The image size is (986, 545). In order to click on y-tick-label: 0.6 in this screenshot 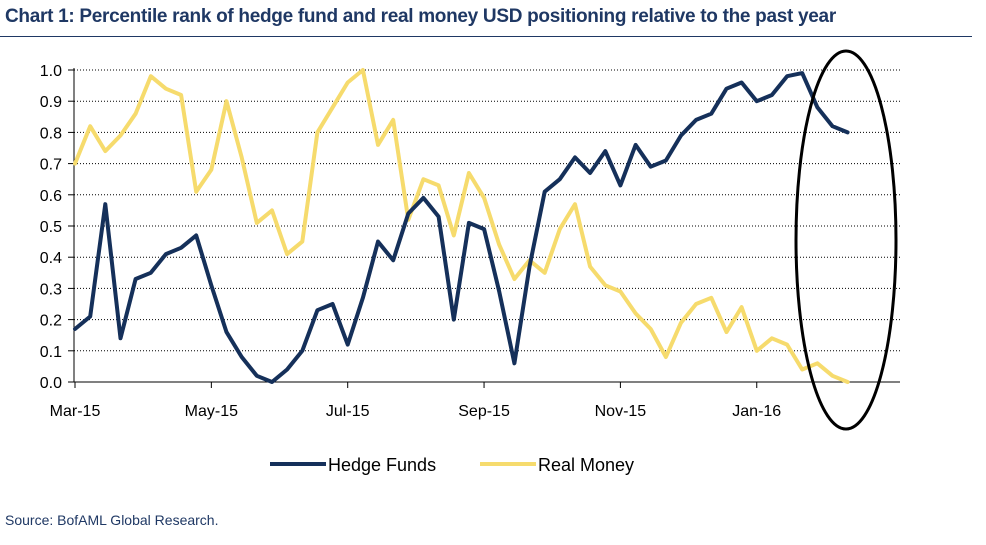, I will do `click(51, 196)`.